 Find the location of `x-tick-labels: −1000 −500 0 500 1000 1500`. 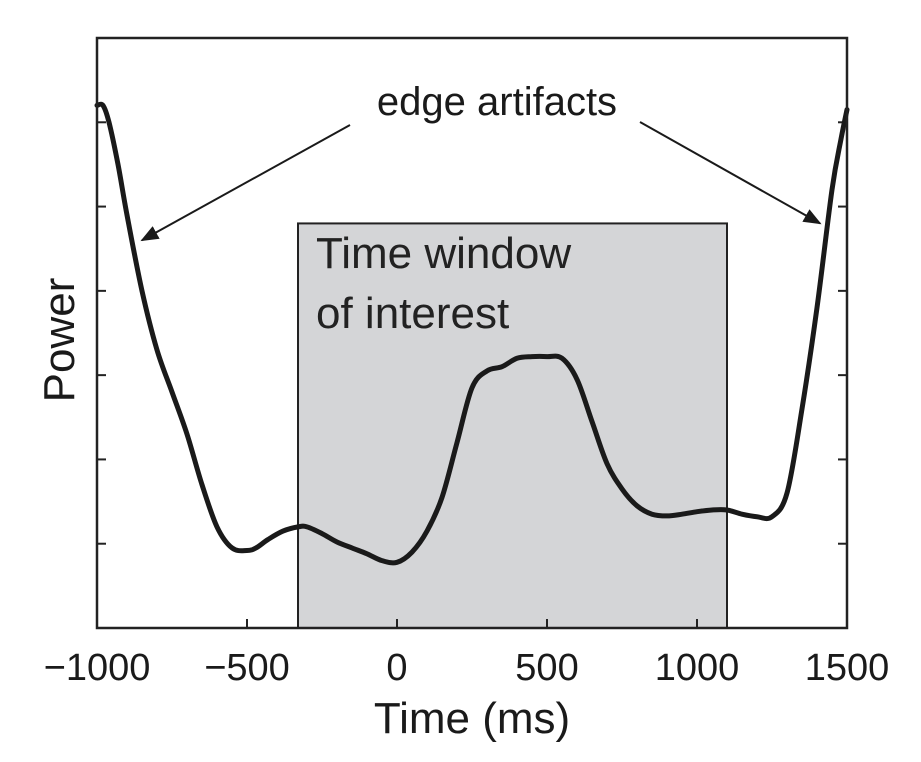

x-tick-labels: −1000 −500 0 500 1000 1500 is located at coordinates (467, 668).